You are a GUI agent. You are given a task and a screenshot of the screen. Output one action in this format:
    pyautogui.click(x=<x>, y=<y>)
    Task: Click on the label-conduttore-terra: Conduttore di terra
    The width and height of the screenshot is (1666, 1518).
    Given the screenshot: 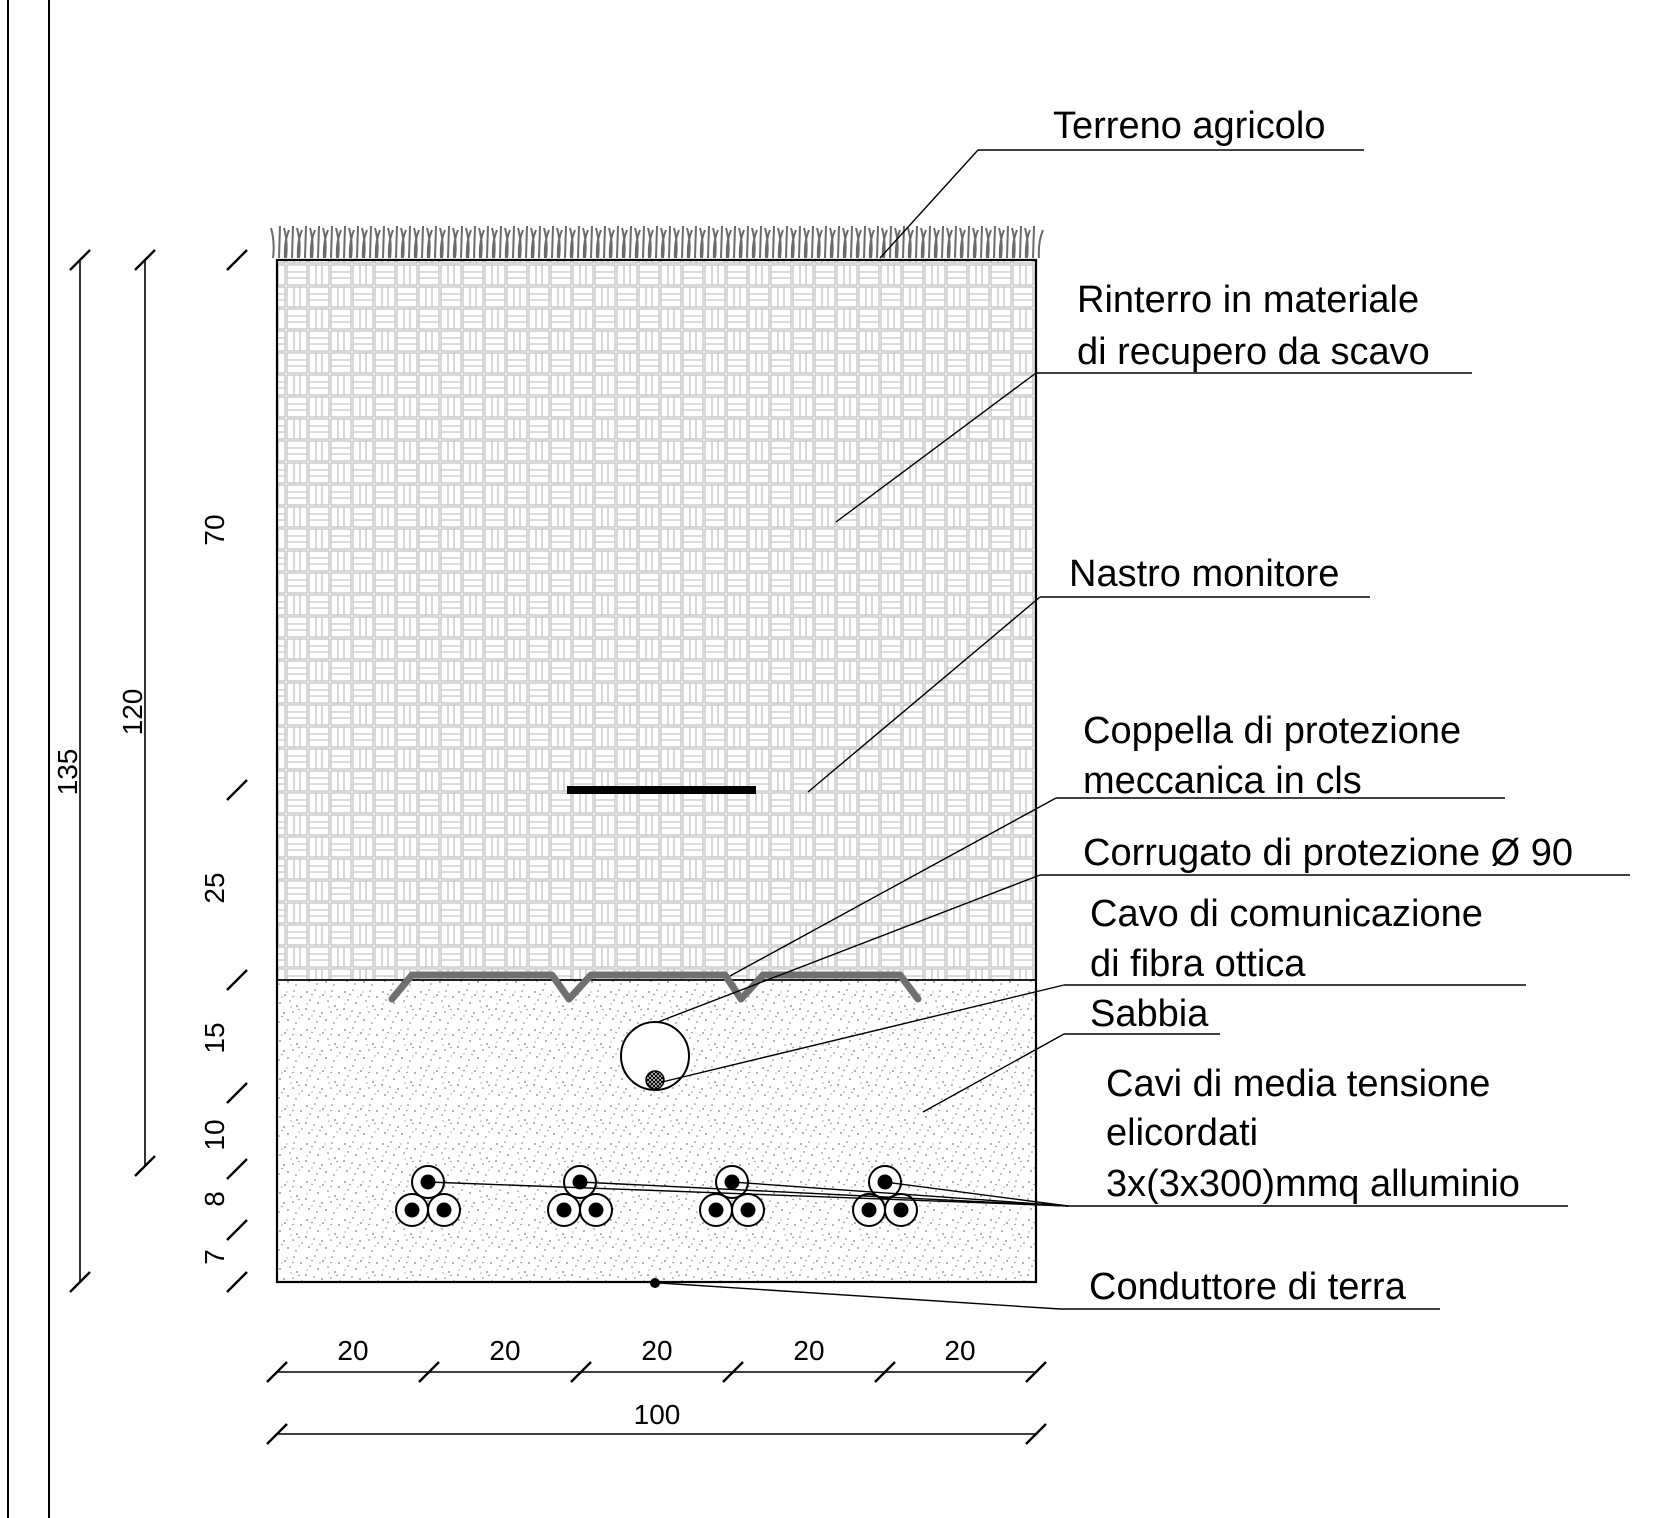 What is the action you would take?
    pyautogui.click(x=1049, y=1288)
    